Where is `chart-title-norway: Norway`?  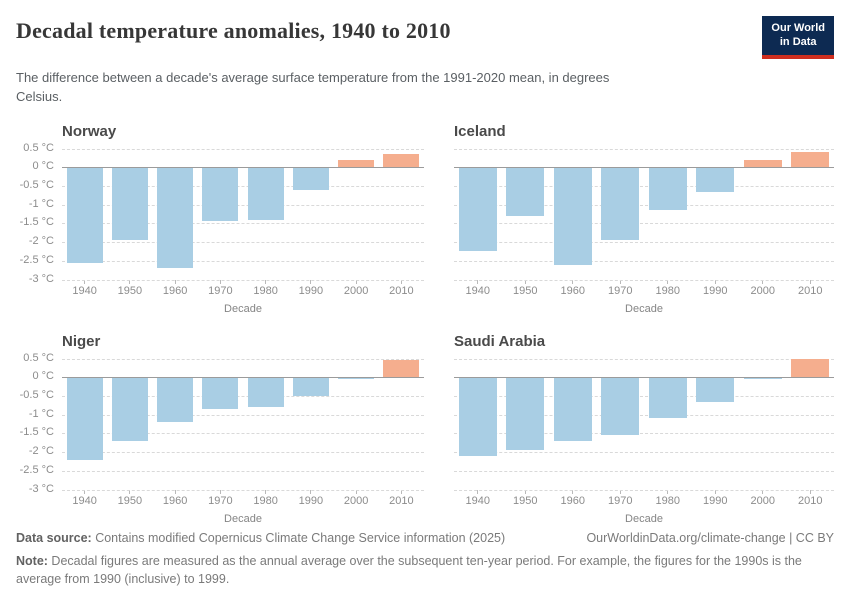
chart-title-norway: Norway is located at coordinates (89, 131).